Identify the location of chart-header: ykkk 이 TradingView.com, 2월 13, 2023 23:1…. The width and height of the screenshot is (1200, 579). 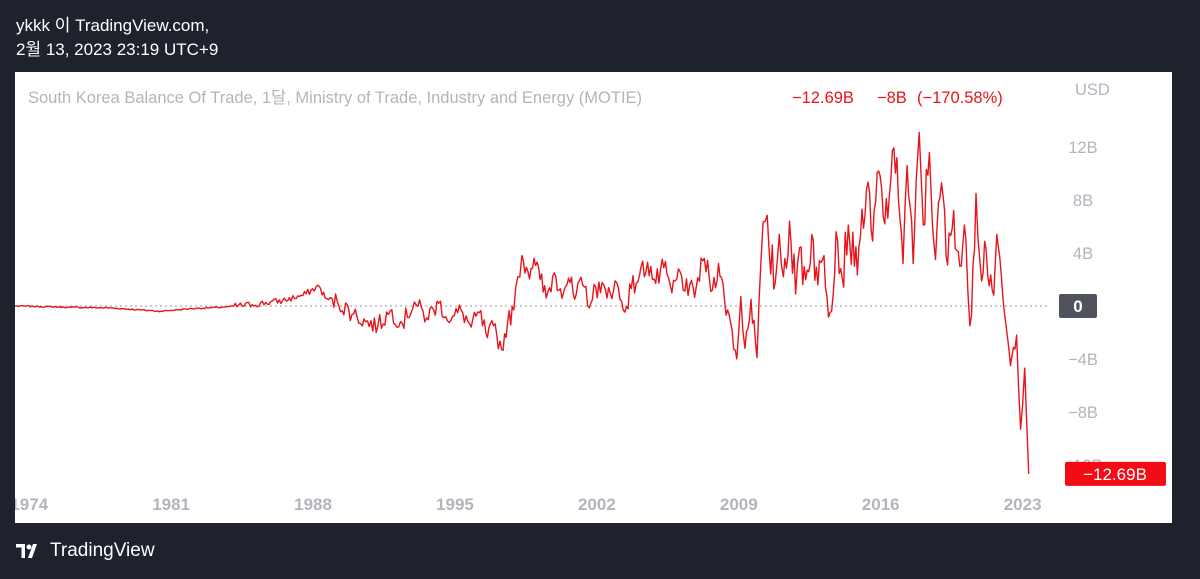
(117, 38).